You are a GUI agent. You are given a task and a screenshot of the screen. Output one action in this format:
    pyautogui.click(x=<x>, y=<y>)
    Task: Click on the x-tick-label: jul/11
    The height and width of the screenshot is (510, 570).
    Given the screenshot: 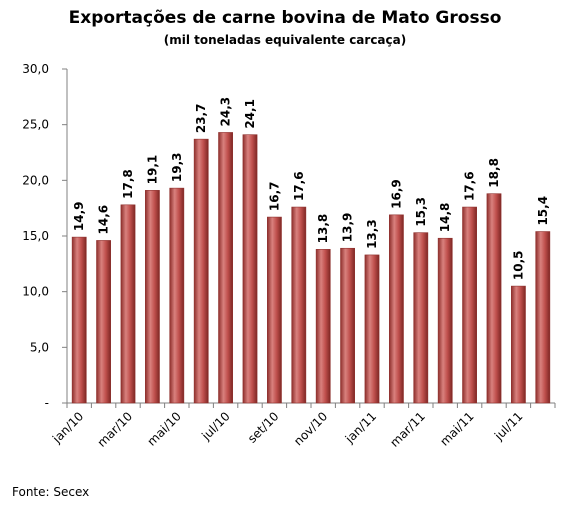 What is the action you would take?
    pyautogui.click(x=508, y=426)
    